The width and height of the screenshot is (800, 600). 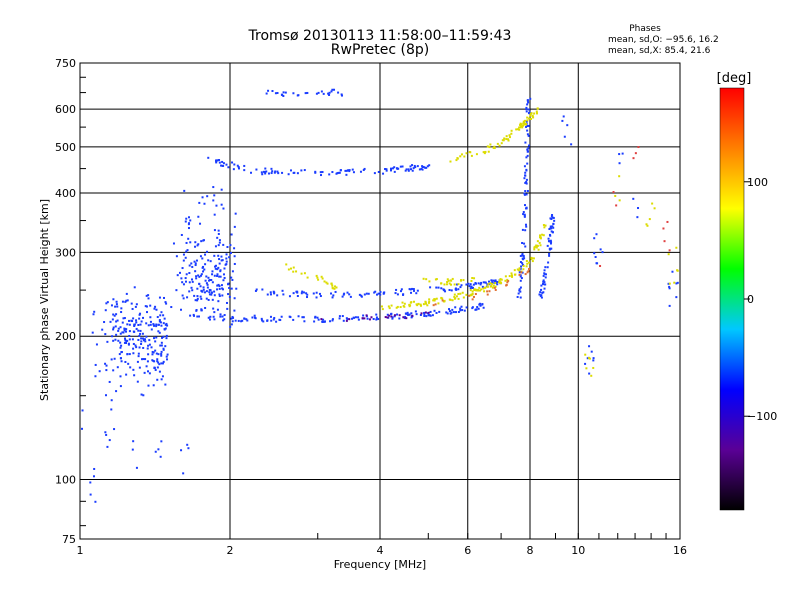 What do you see at coordinates (382, 545) in the screenshot?
I see `x-axis-ticks: 1 2 4 6 8 10 16` at bounding box center [382, 545].